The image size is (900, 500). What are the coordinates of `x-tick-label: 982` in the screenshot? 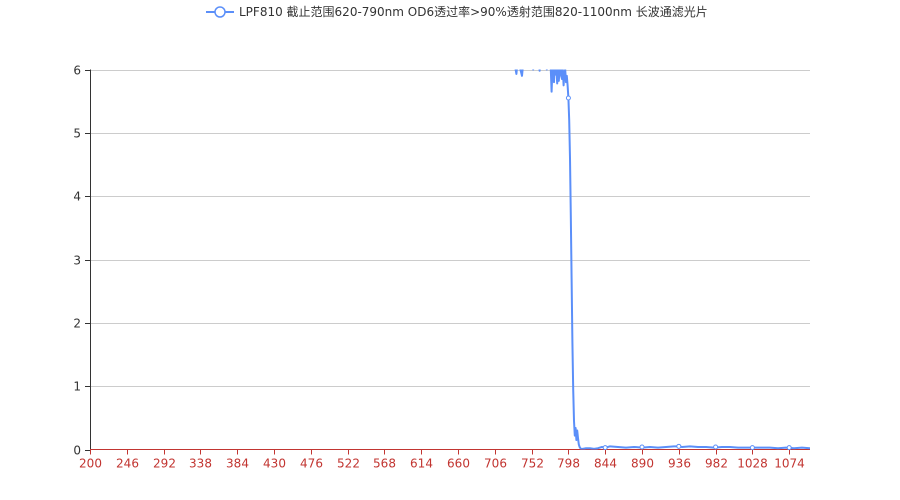 It's located at (716, 464).